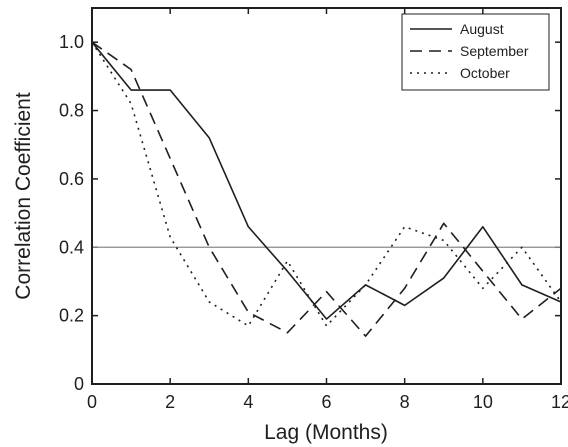  I want to click on y-tick-label: 0.2, so click(71, 316).